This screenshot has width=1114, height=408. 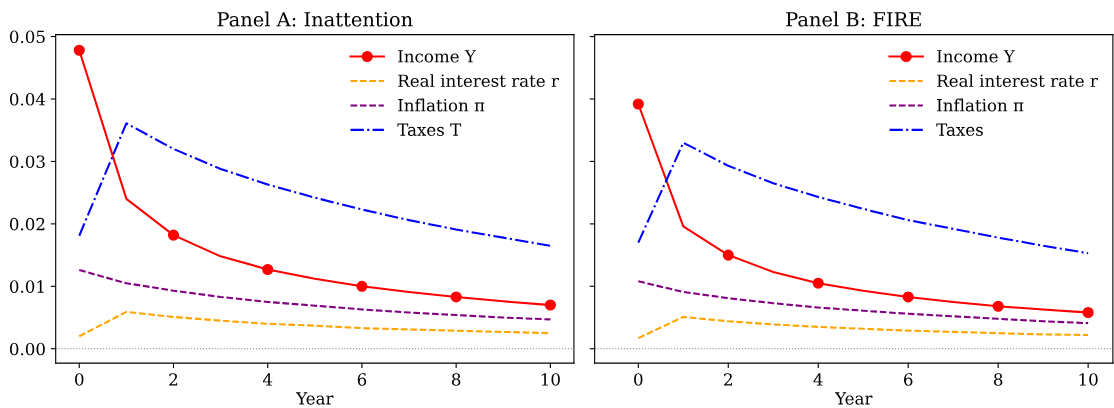 What do you see at coordinates (27, 37) in the screenshot?
I see `y-tick-label: 0.05` at bounding box center [27, 37].